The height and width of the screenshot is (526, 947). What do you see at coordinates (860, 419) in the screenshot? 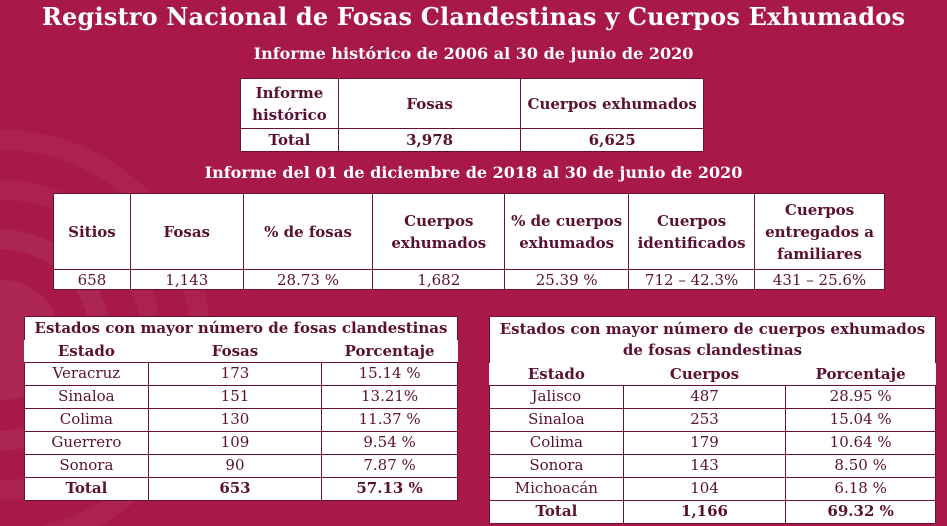
I see `state-percent: 15.04 %` at bounding box center [860, 419].